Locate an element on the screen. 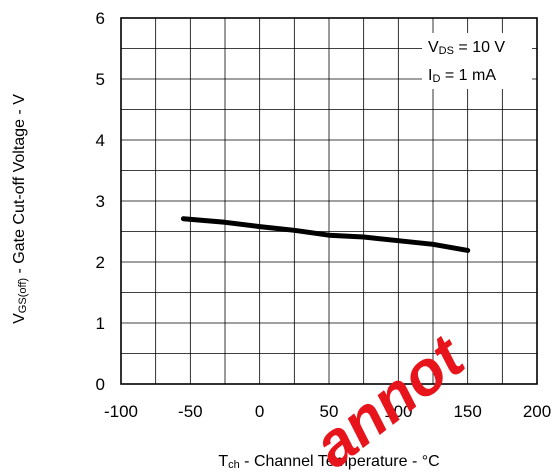 The width and height of the screenshot is (556, 472). y-tick-label: 4 is located at coordinates (100, 140).